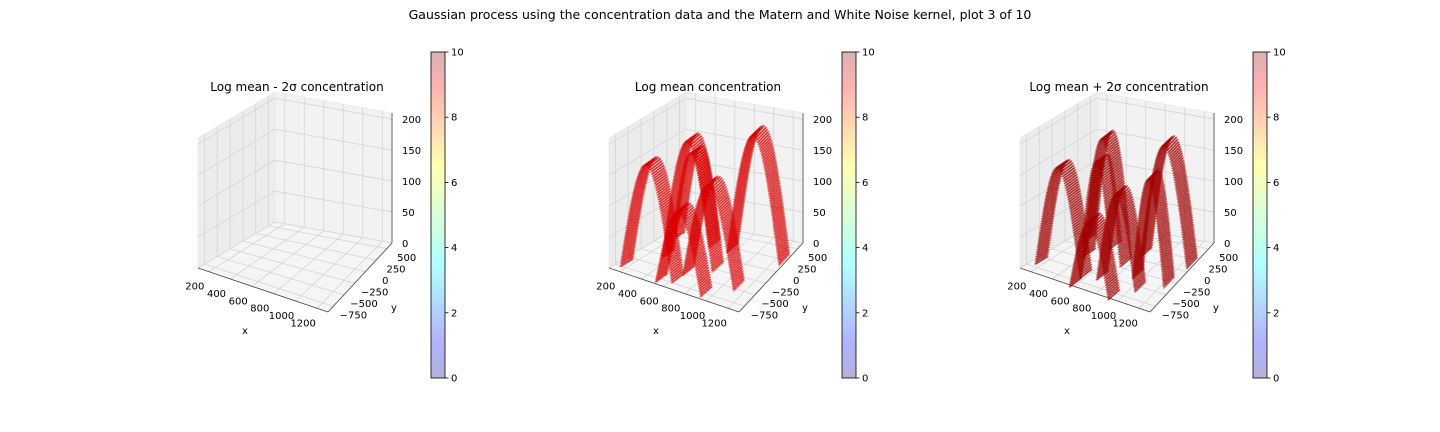 Image resolution: width=1440 pixels, height=432 pixels. I want to click on back-pane, so click(333, 167).